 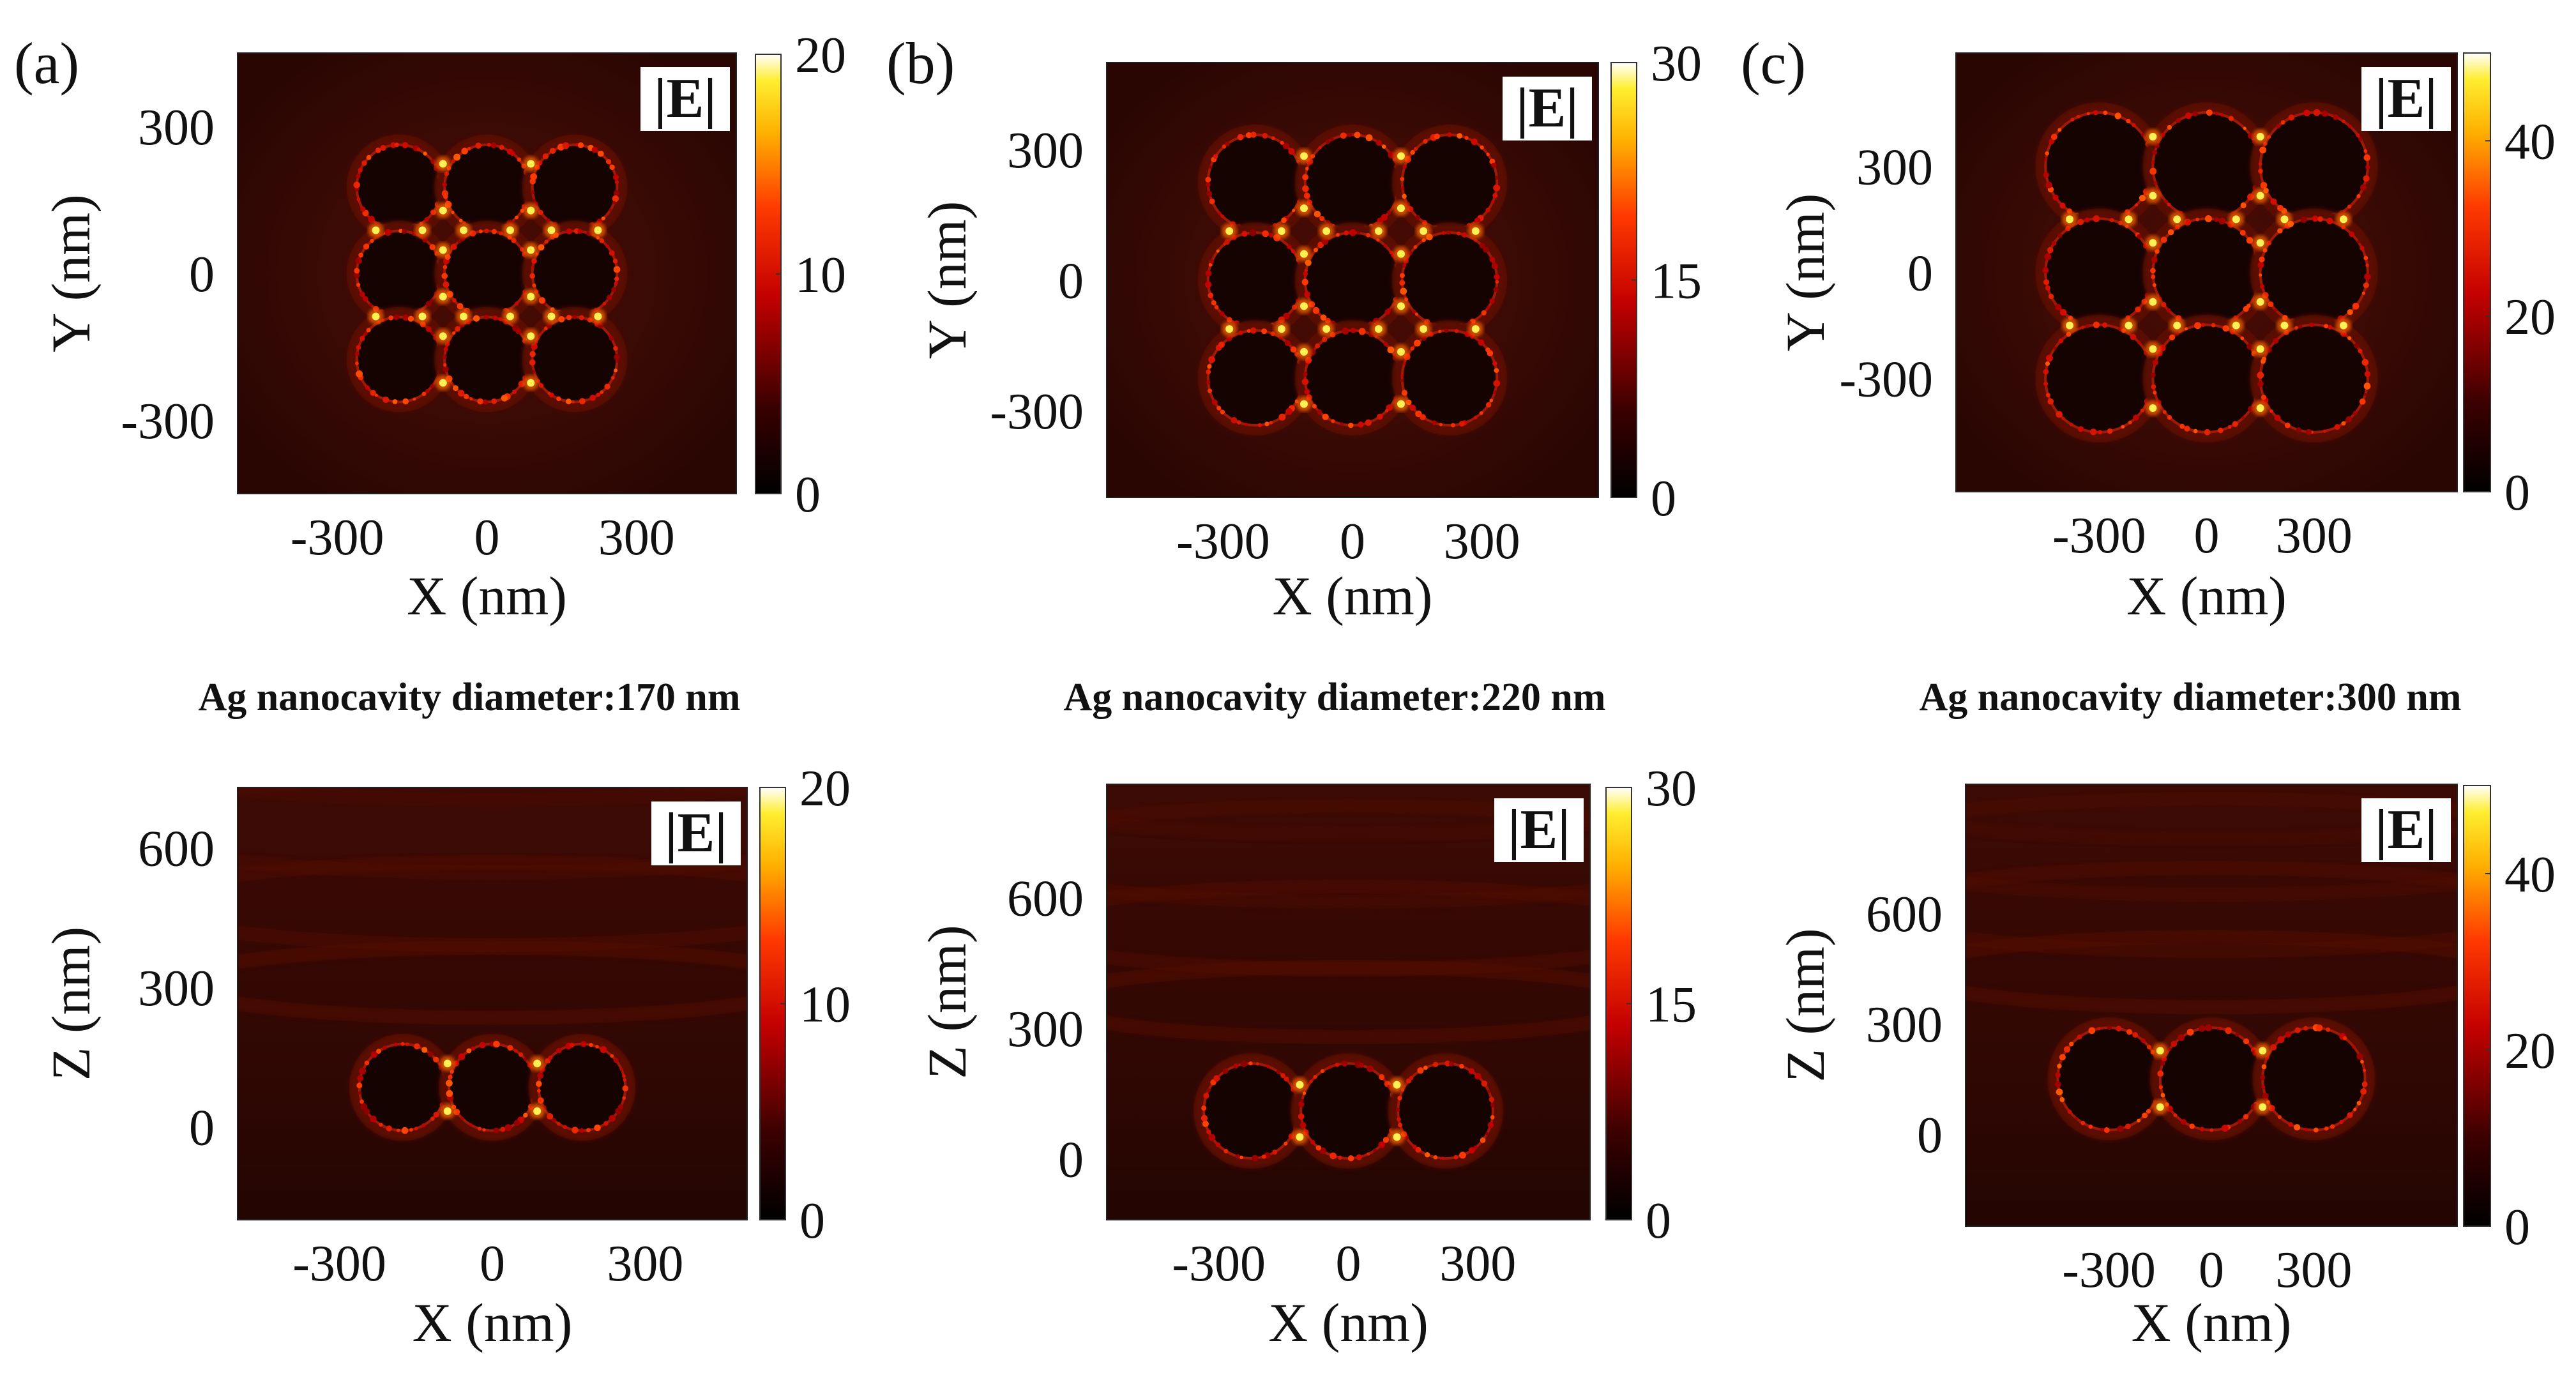 I want to click on field-badge: |E|, so click(x=1539, y=830).